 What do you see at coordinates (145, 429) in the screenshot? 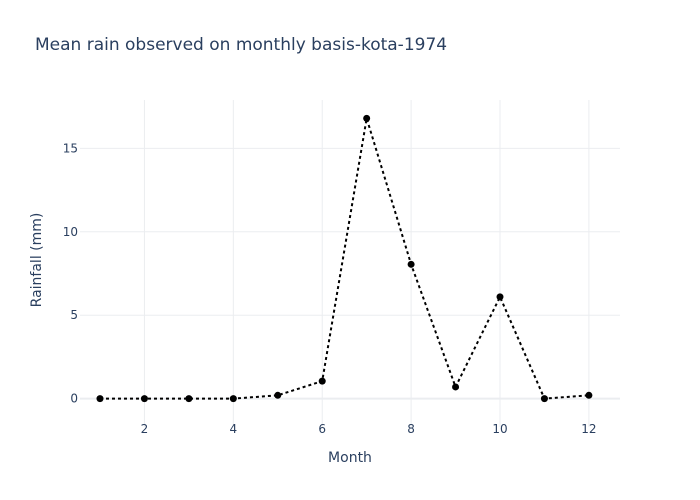
I see `x-tick-label: 2` at bounding box center [145, 429].